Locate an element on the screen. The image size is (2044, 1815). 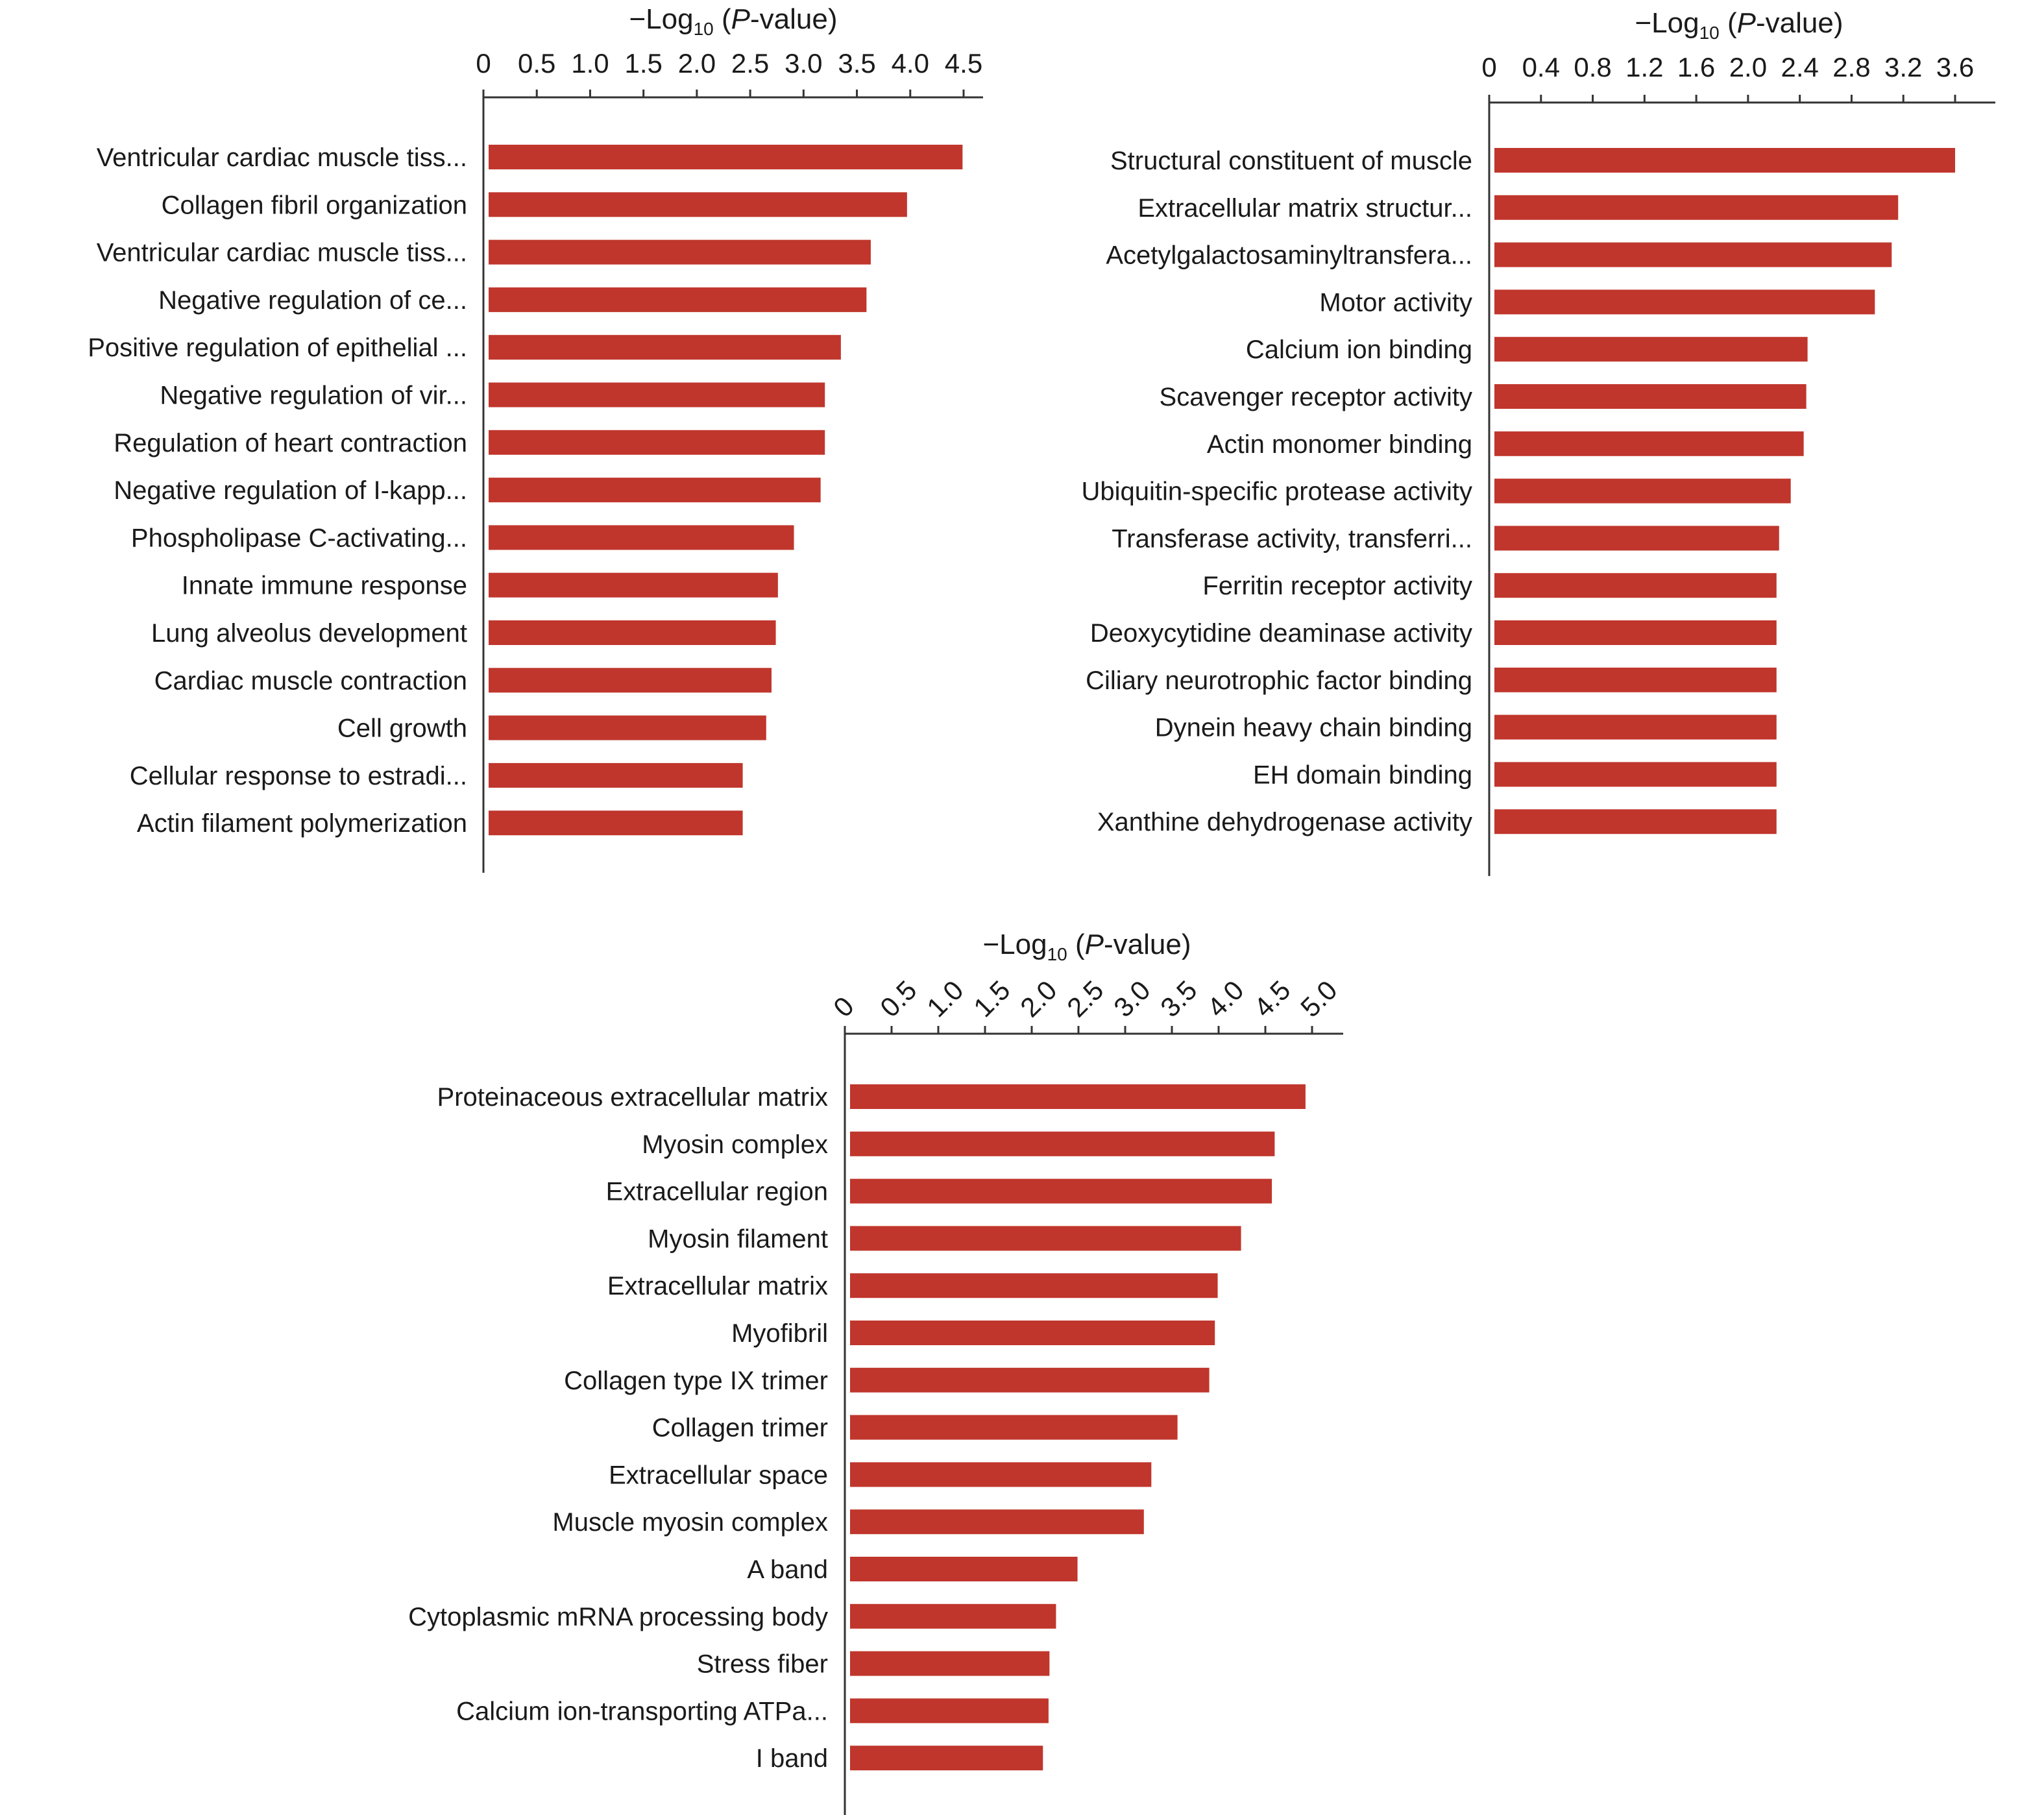
x-tick-label: 0.8 is located at coordinates (1592, 67).